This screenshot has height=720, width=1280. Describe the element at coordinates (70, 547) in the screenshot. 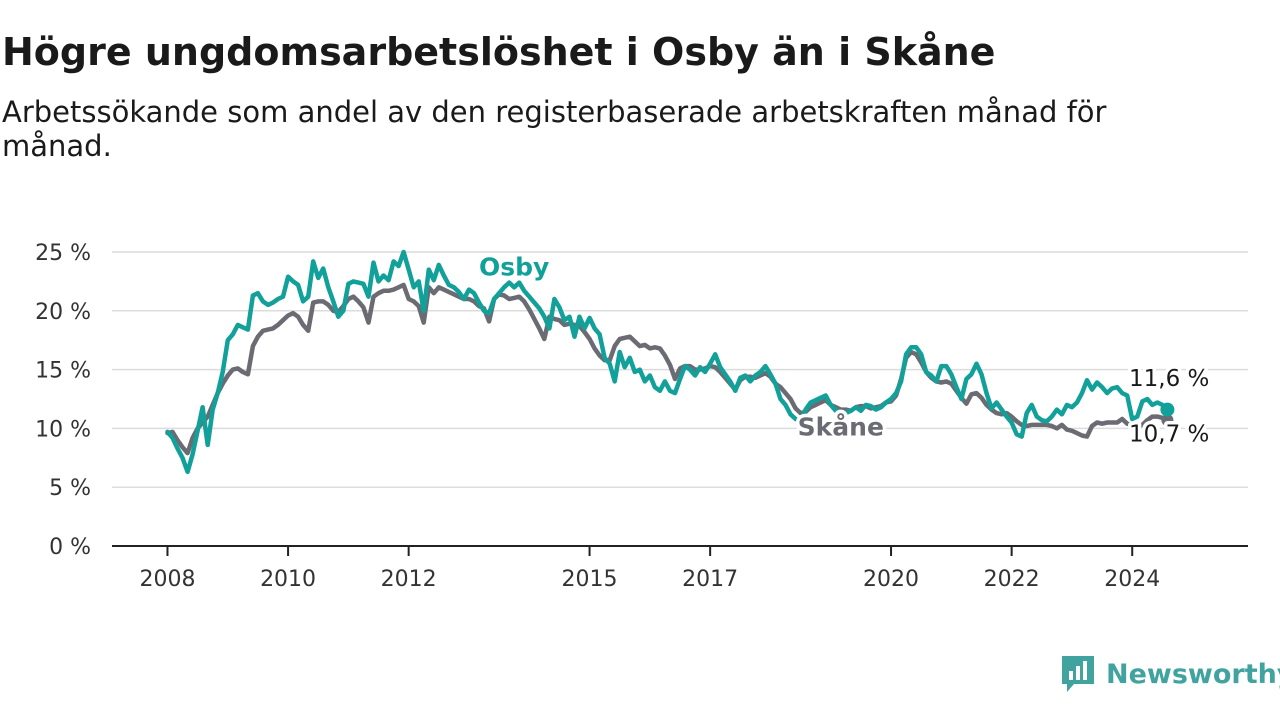

I see `y-tick-label: 0 %` at that location.